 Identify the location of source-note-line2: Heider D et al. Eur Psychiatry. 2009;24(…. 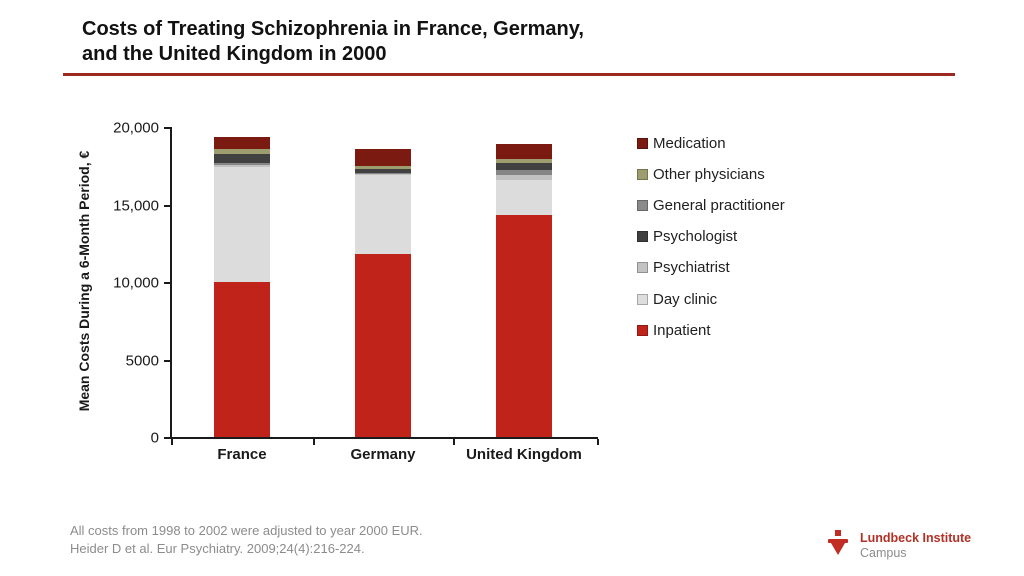
(217, 548).